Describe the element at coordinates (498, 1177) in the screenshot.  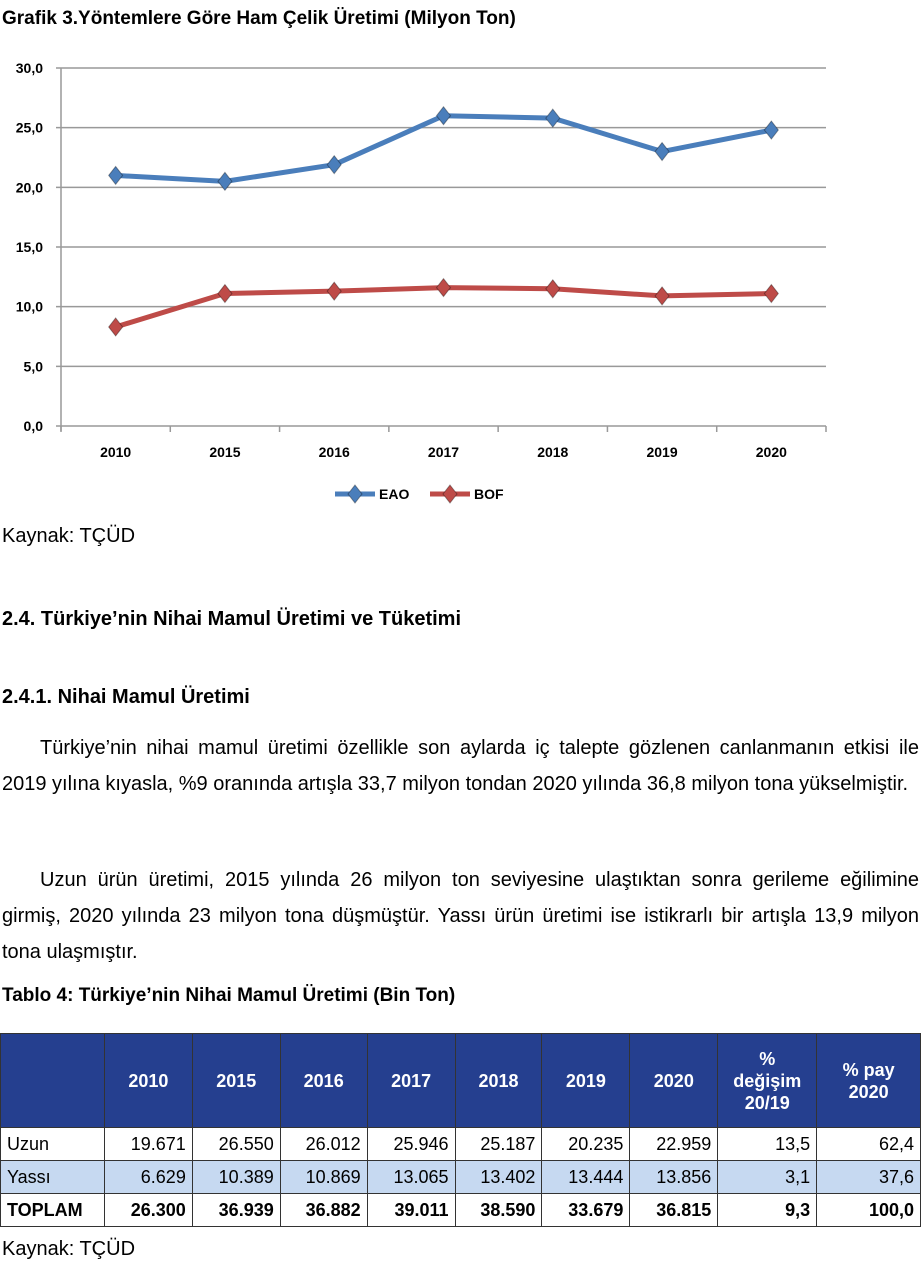
I see `table-cell: 13.402` at that location.